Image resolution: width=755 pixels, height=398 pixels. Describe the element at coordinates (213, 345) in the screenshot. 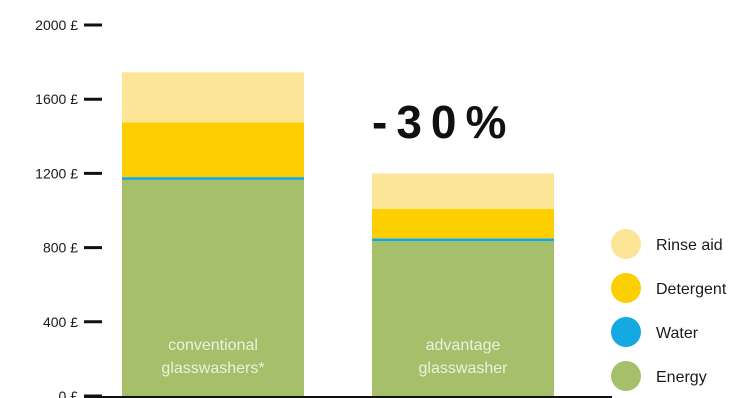

I see `category-label: conventional` at that location.